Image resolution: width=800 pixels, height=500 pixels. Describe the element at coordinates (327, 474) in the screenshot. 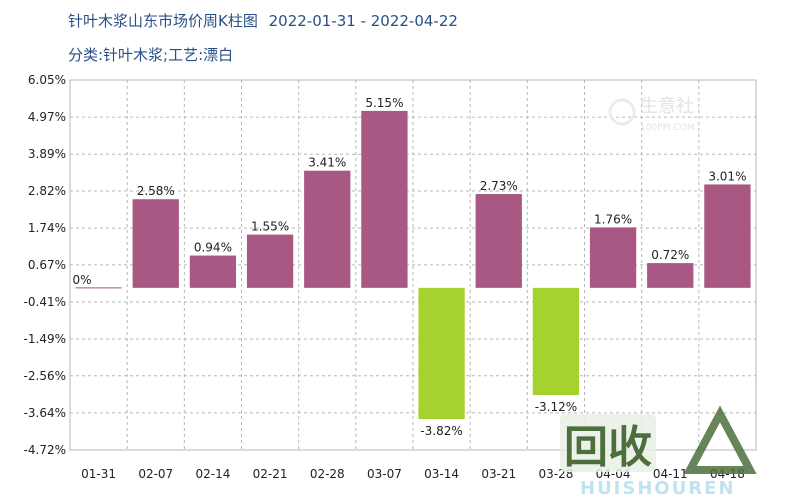

I see `x-tick-label: 02-28` at that location.